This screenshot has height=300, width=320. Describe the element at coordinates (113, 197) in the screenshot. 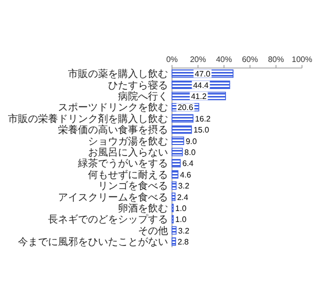

I see `y-tick-label: アイスクリームを食べる` at that location.